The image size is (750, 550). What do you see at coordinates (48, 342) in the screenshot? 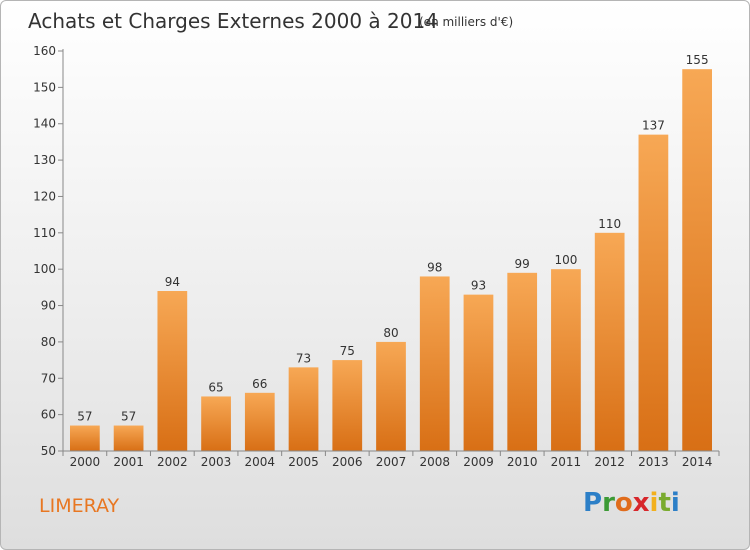
I see `y-tick-label: 80` at bounding box center [48, 342].